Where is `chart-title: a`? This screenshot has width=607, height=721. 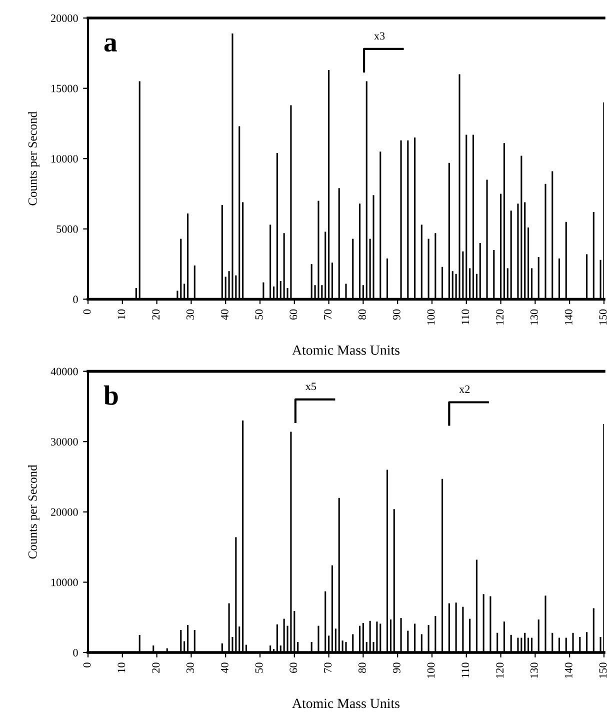 chart-title: a is located at coordinates (110, 45).